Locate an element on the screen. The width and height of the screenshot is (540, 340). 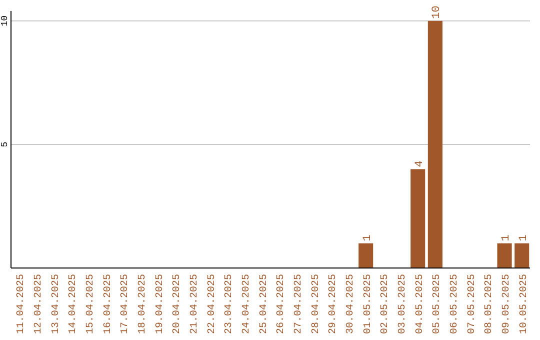
x-tick-label: 16.04.2025 is located at coordinates (108, 304).